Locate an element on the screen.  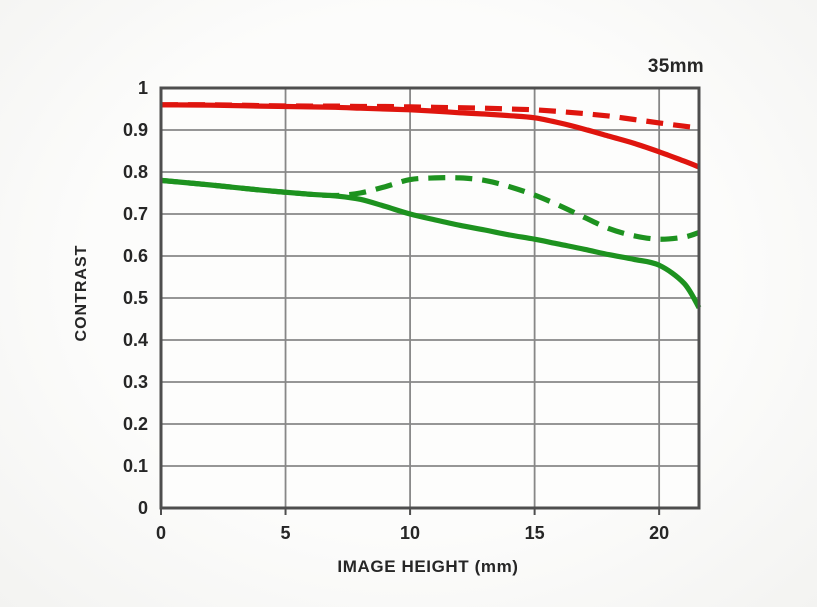
y-tick-label: 0.9 is located at coordinates (135, 130).